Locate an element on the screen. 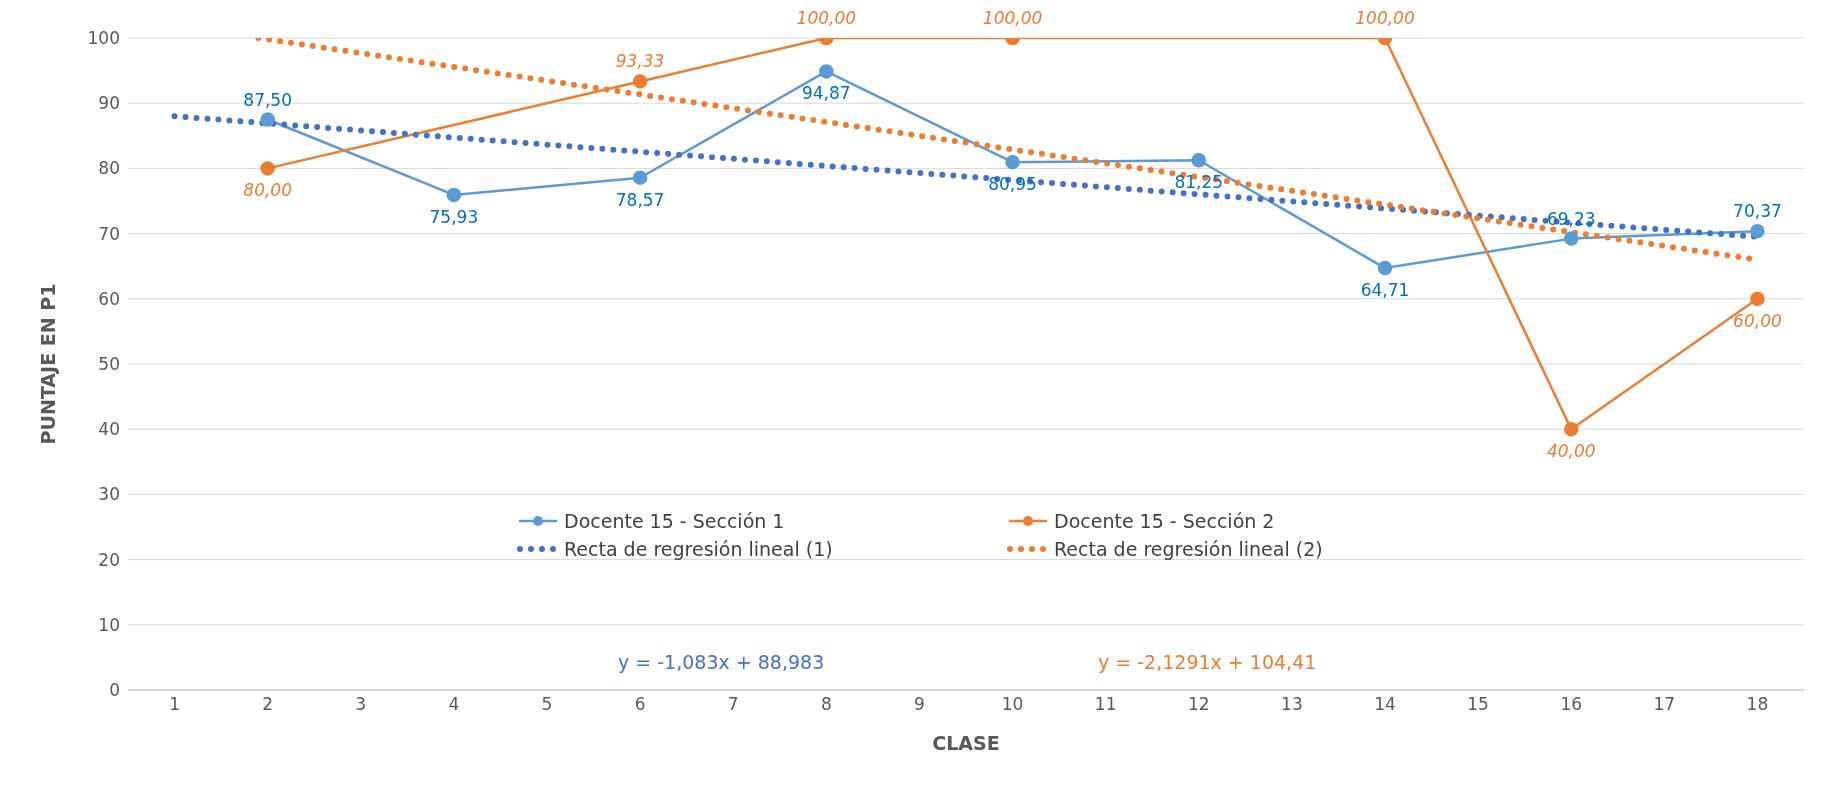 Image resolution: width=1842 pixels, height=793 pixels. x-tick-label: 4 is located at coordinates (454, 704).